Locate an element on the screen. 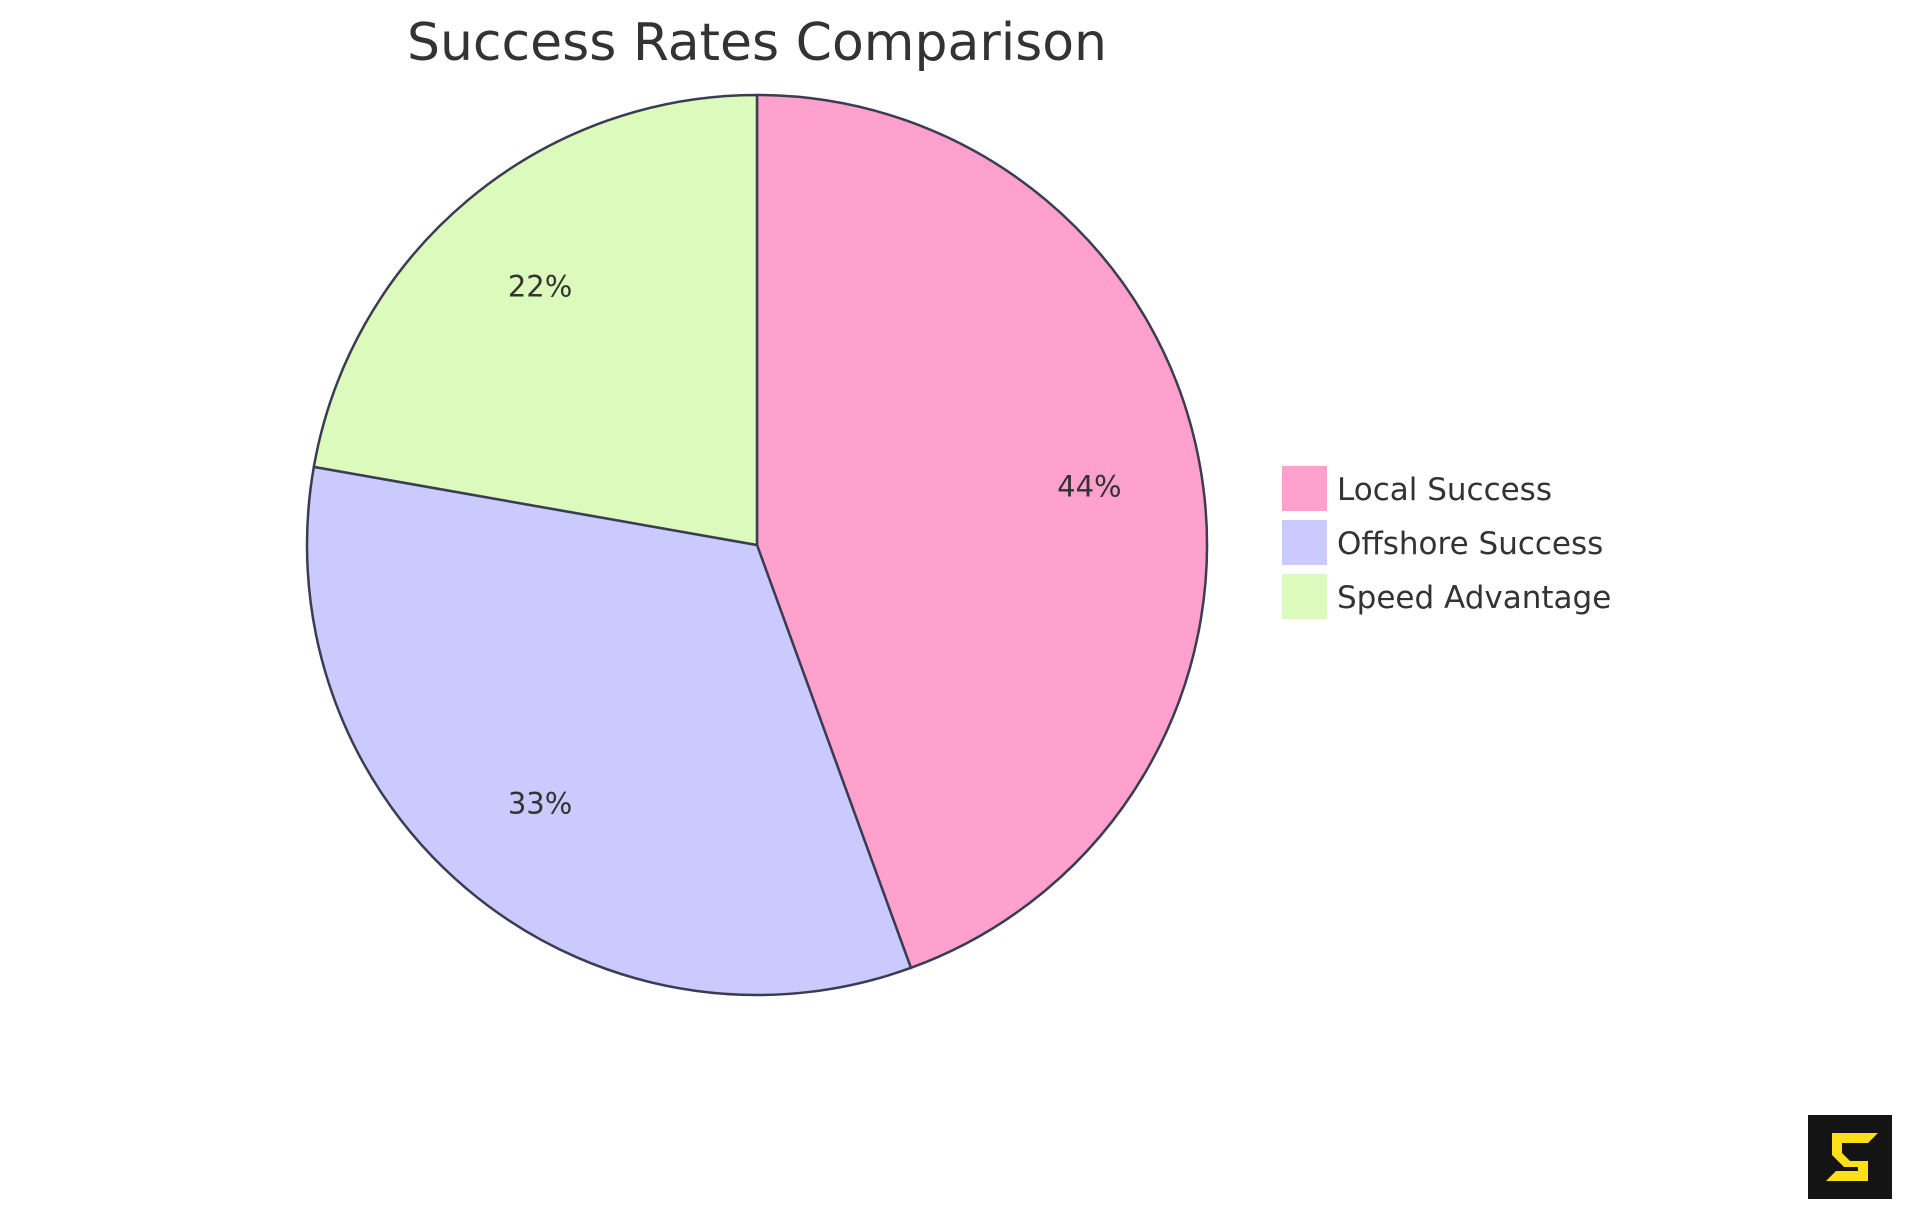  slice-label: 33% is located at coordinates (540, 804).